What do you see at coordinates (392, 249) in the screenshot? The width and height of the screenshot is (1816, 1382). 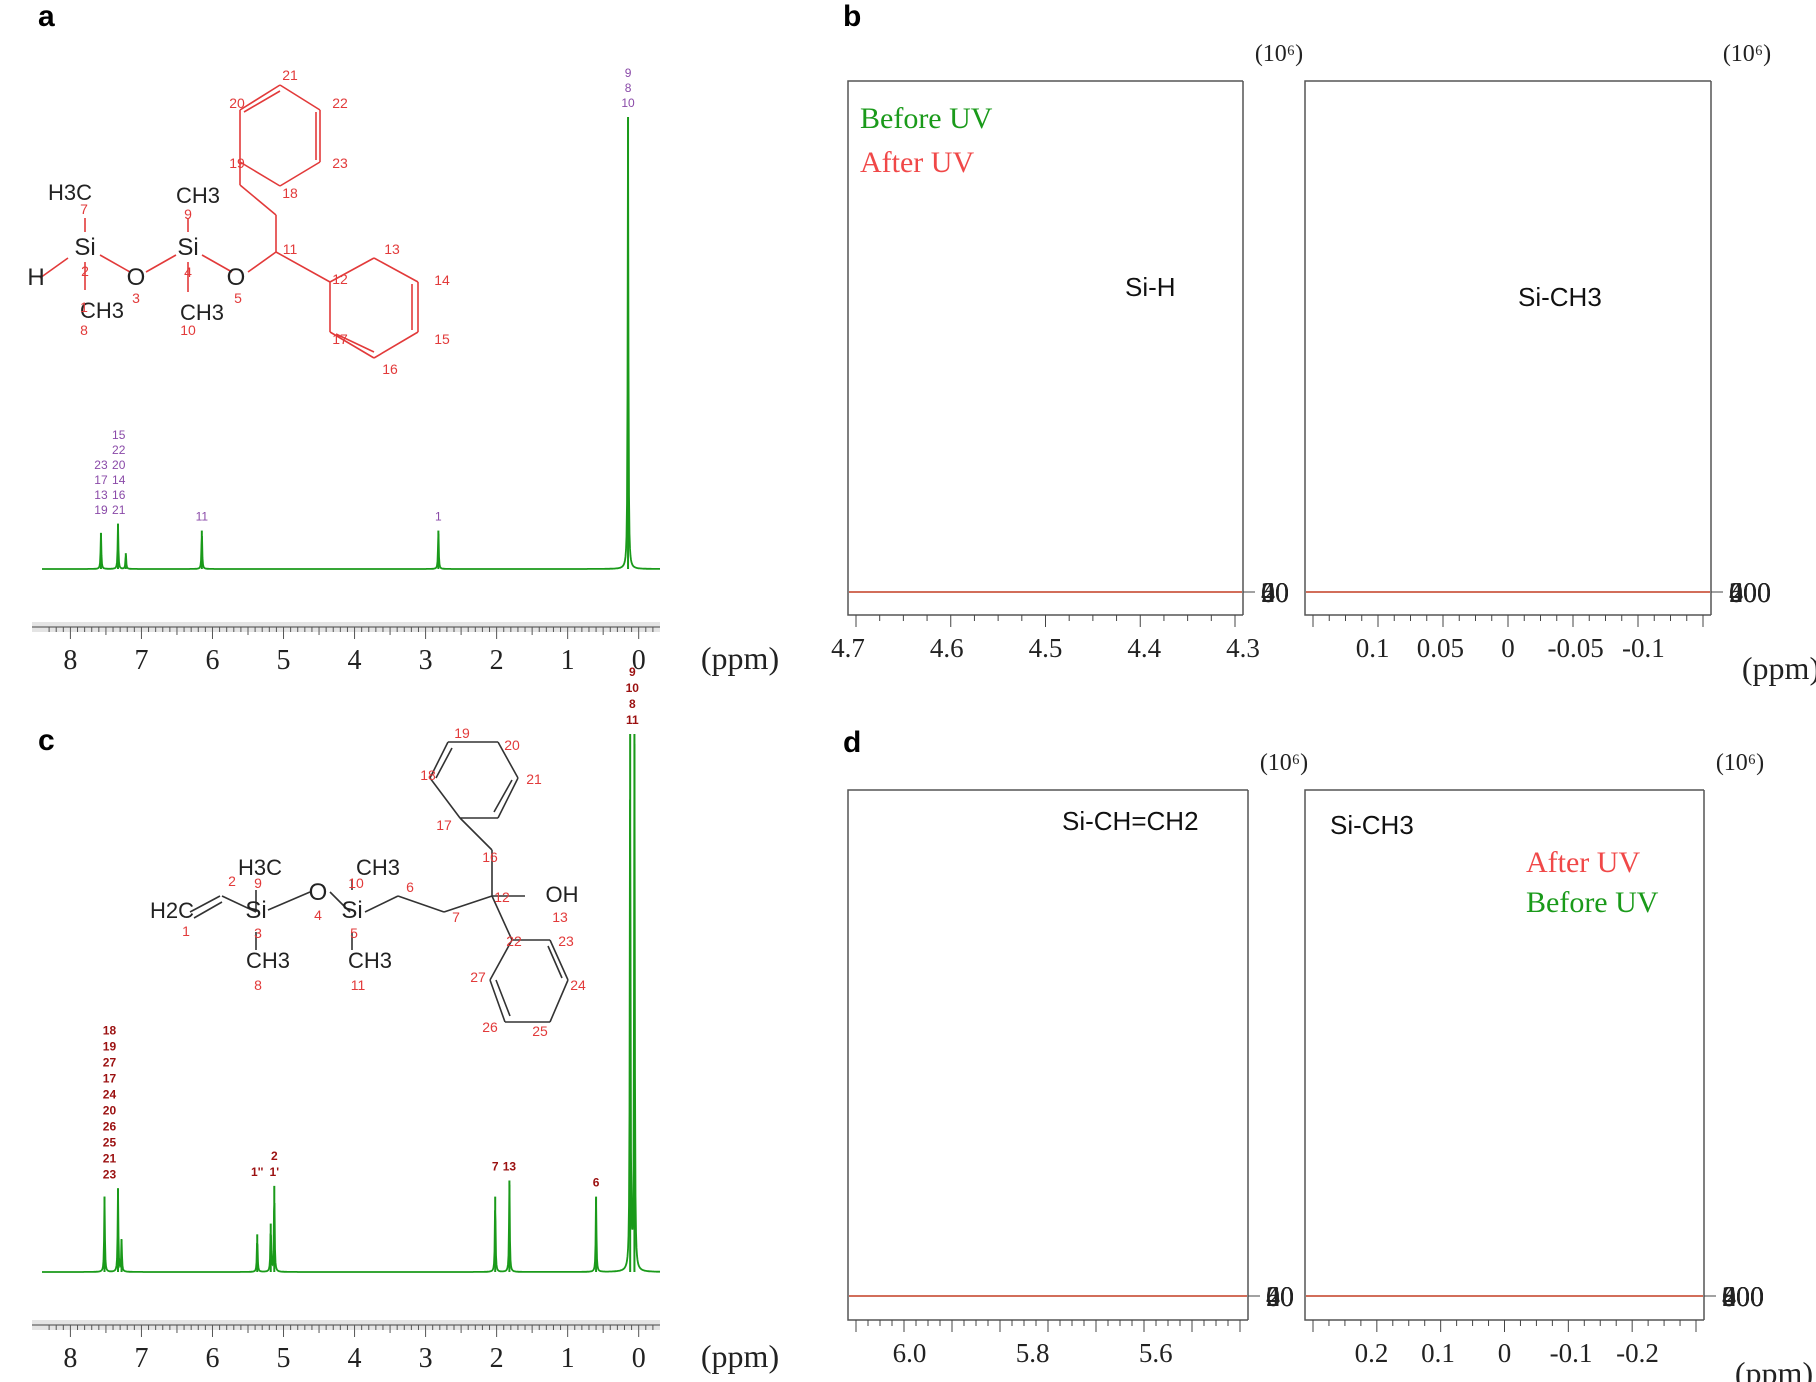 I see `molecule-label: 13` at bounding box center [392, 249].